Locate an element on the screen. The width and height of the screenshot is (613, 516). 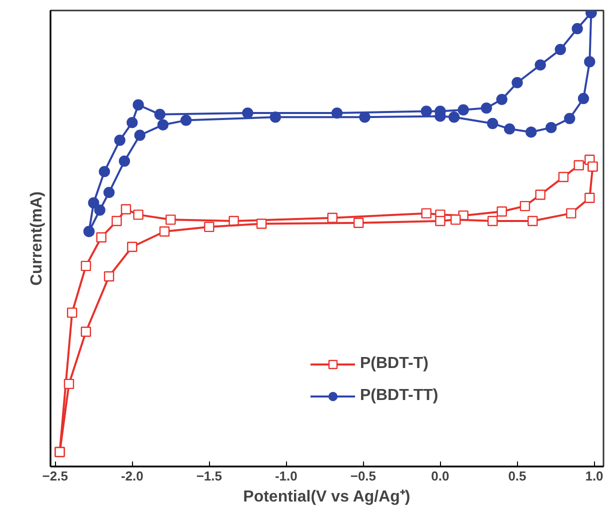
x-tick-label: 0.0 is located at coordinates (440, 476).